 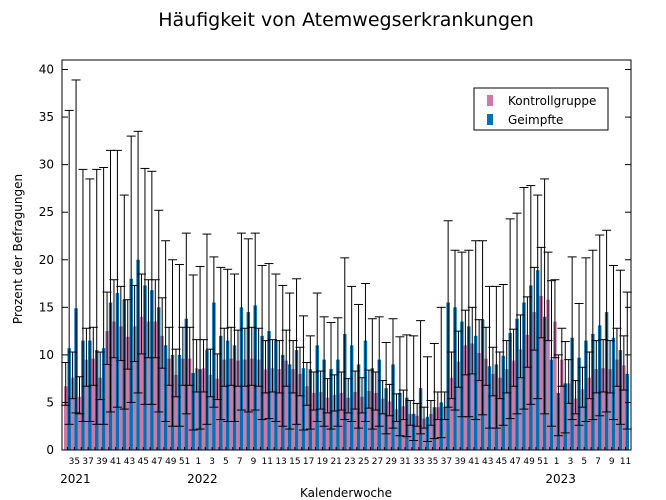 What do you see at coordinates (198, 462) in the screenshot?
I see `x-tick-label: 1` at bounding box center [198, 462].